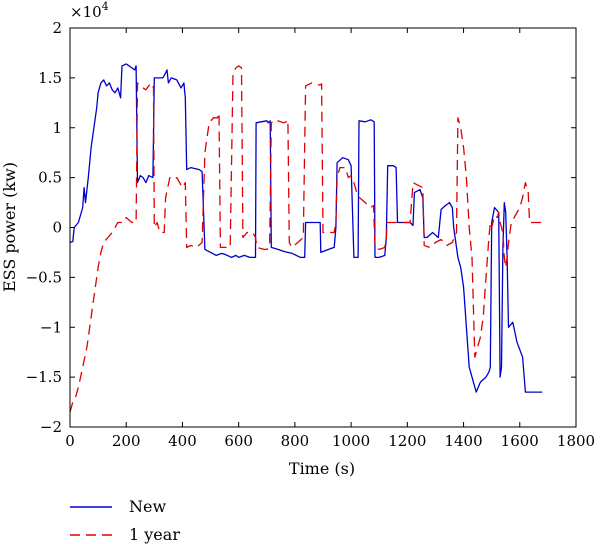 The height and width of the screenshot is (544, 600). What do you see at coordinates (51, 327) in the screenshot?
I see `y-tick-label: −1` at bounding box center [51, 327].